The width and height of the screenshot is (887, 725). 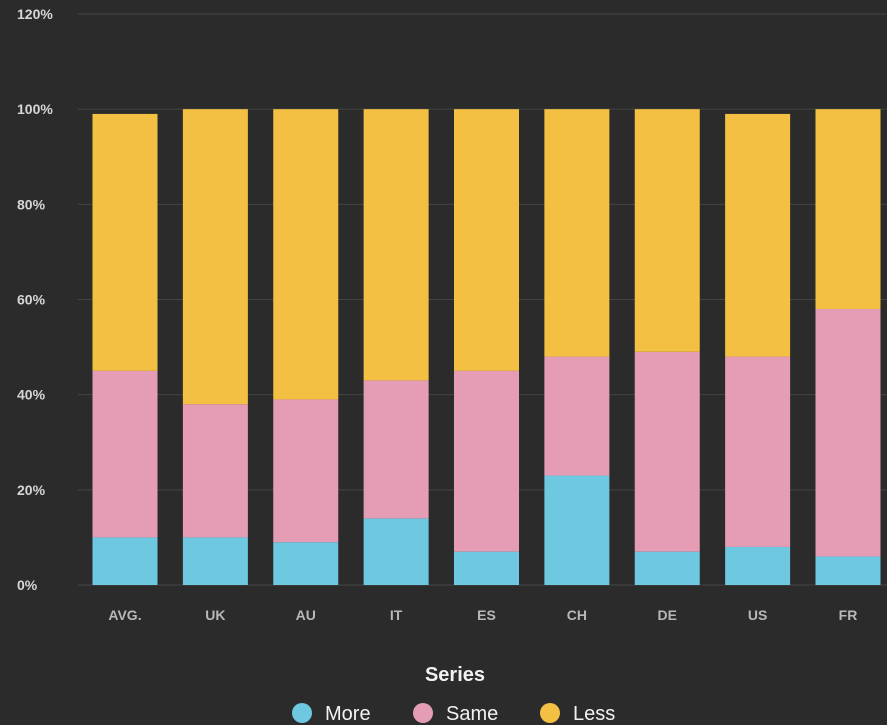 I want to click on legend-items: More Same Less, so click(x=453, y=714).